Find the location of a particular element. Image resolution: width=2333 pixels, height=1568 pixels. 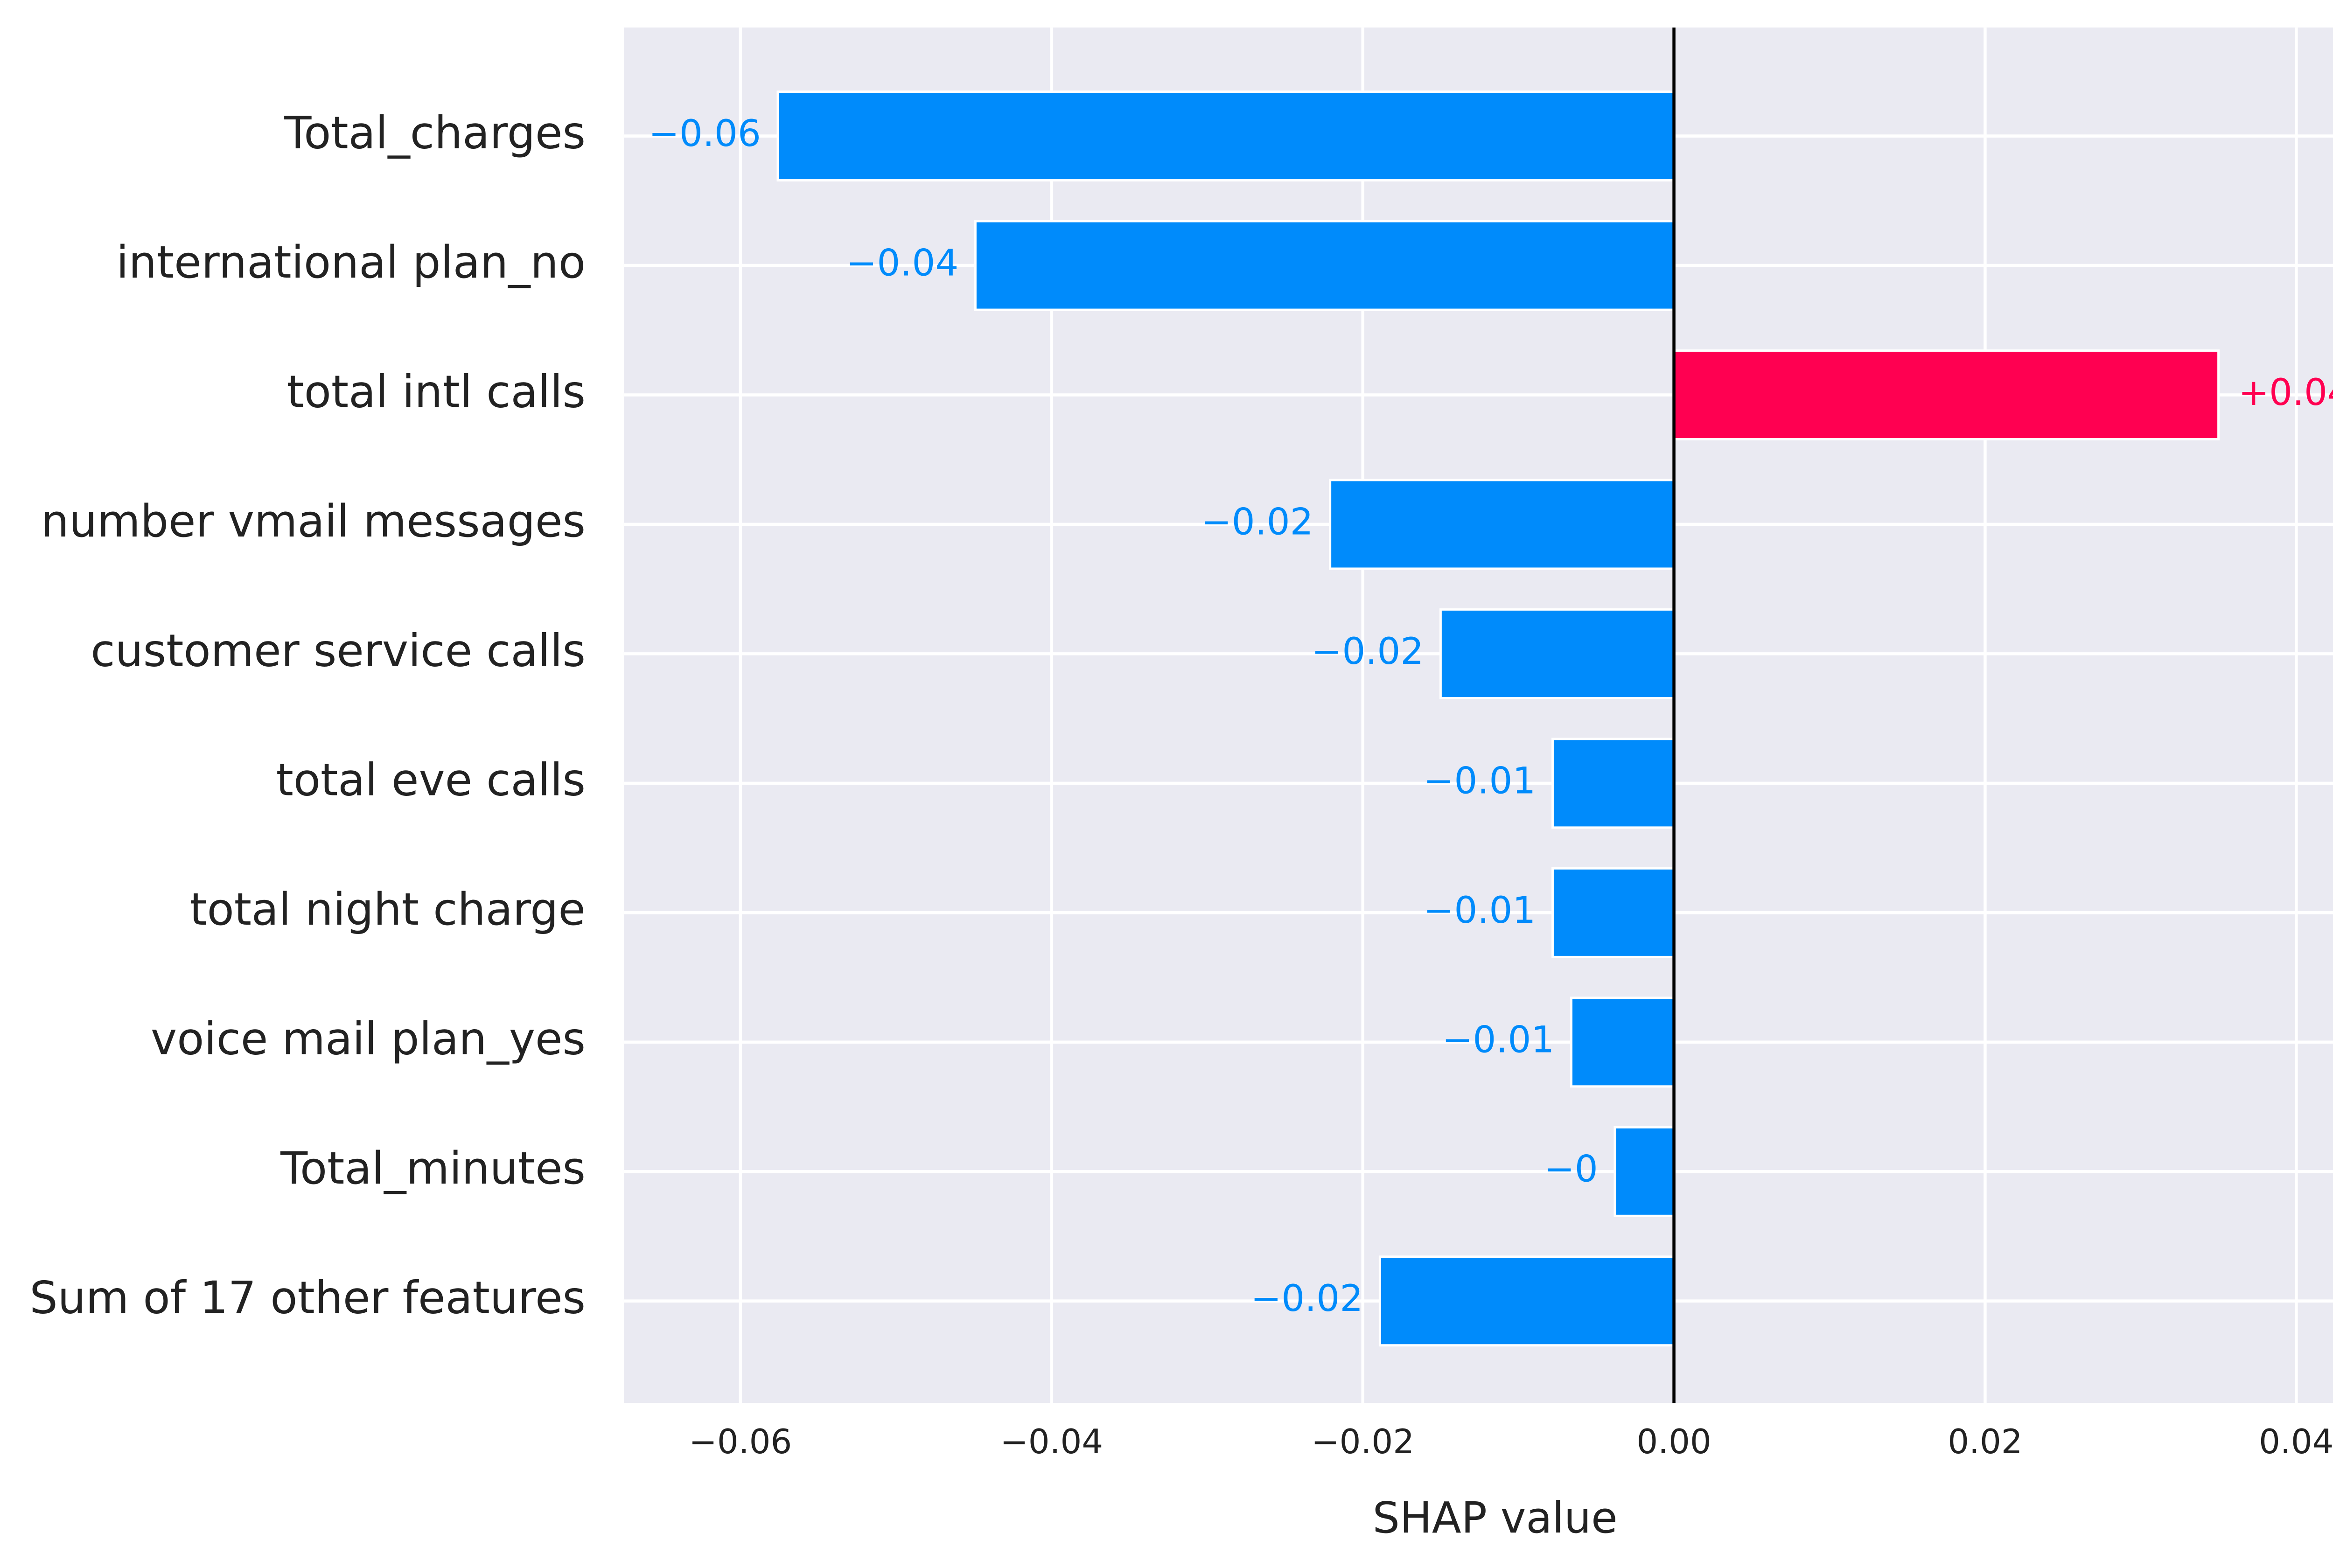

x-tick-label: 0.04 is located at coordinates (2296, 1441).